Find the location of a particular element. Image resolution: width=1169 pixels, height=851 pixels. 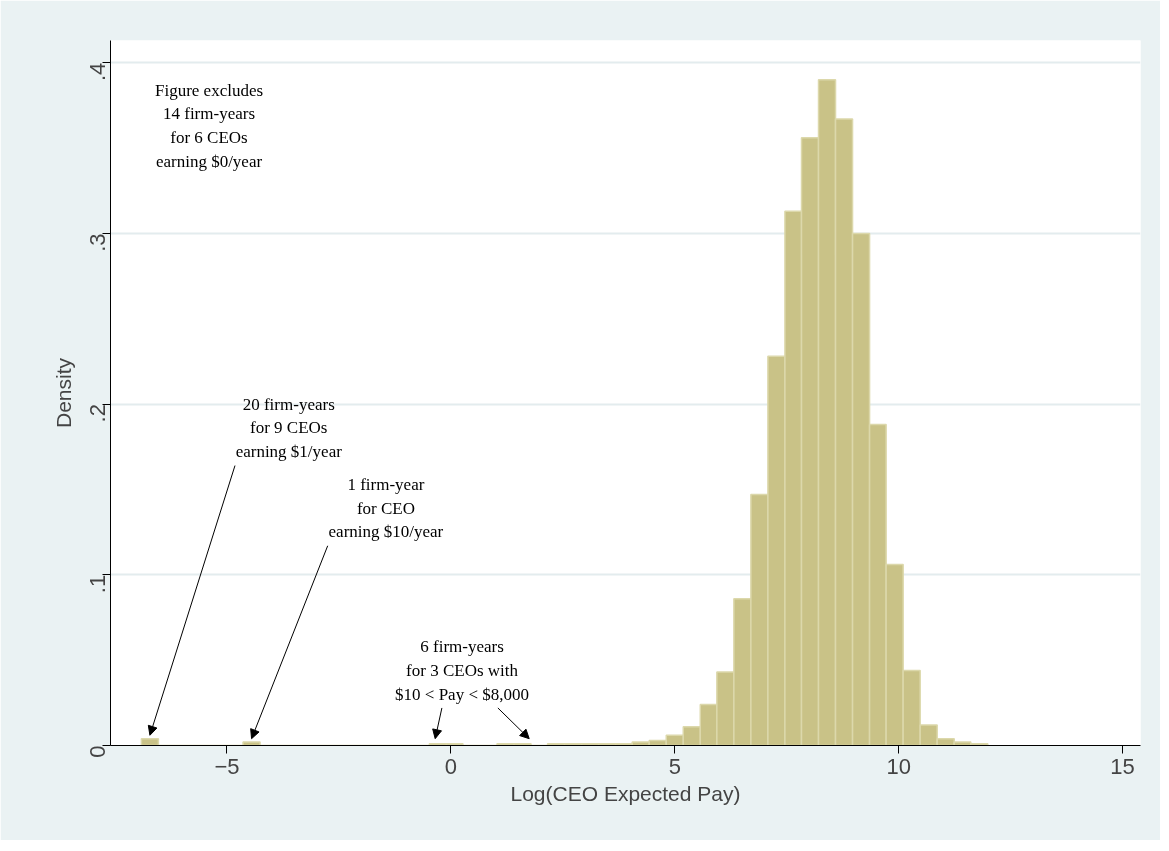

y-tick-label: 0 is located at coordinates (97, 751).